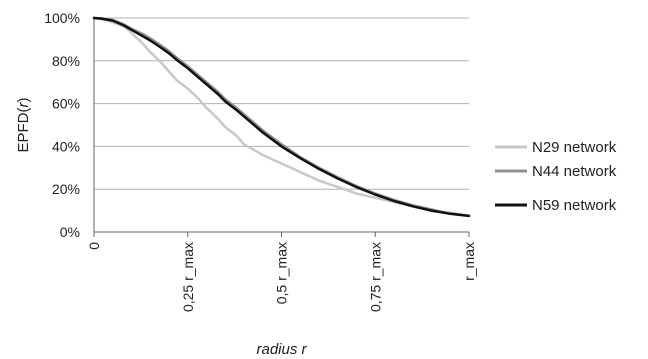 The image size is (648, 359). What do you see at coordinates (469, 261) in the screenshot?
I see `x-tick-label: r_max` at bounding box center [469, 261].